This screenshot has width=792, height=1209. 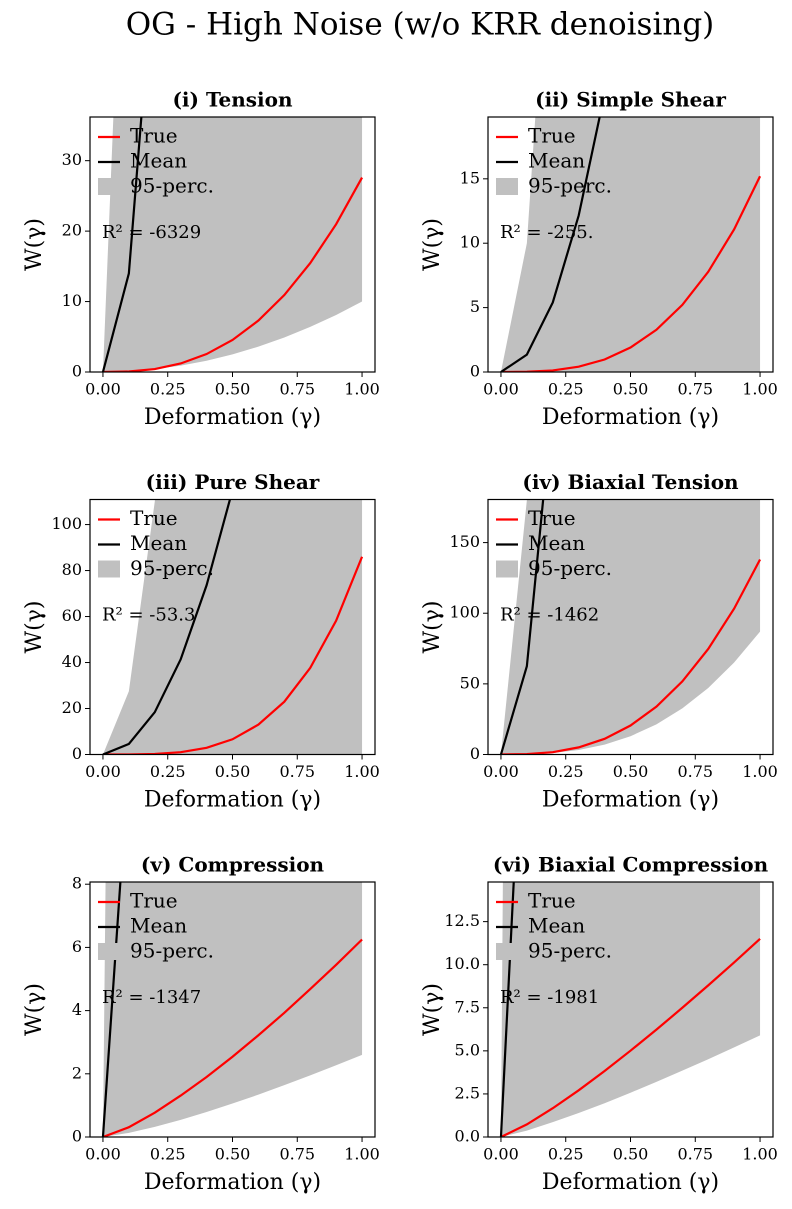 What do you see at coordinates (462, 920) in the screenshot?
I see `y-tick-label: 12.5` at bounding box center [462, 920].